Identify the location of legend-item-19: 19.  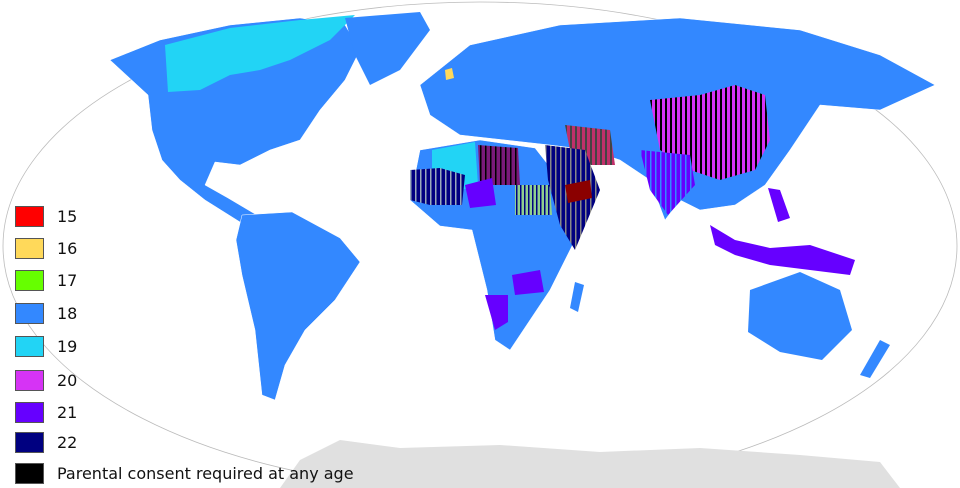
(46, 346).